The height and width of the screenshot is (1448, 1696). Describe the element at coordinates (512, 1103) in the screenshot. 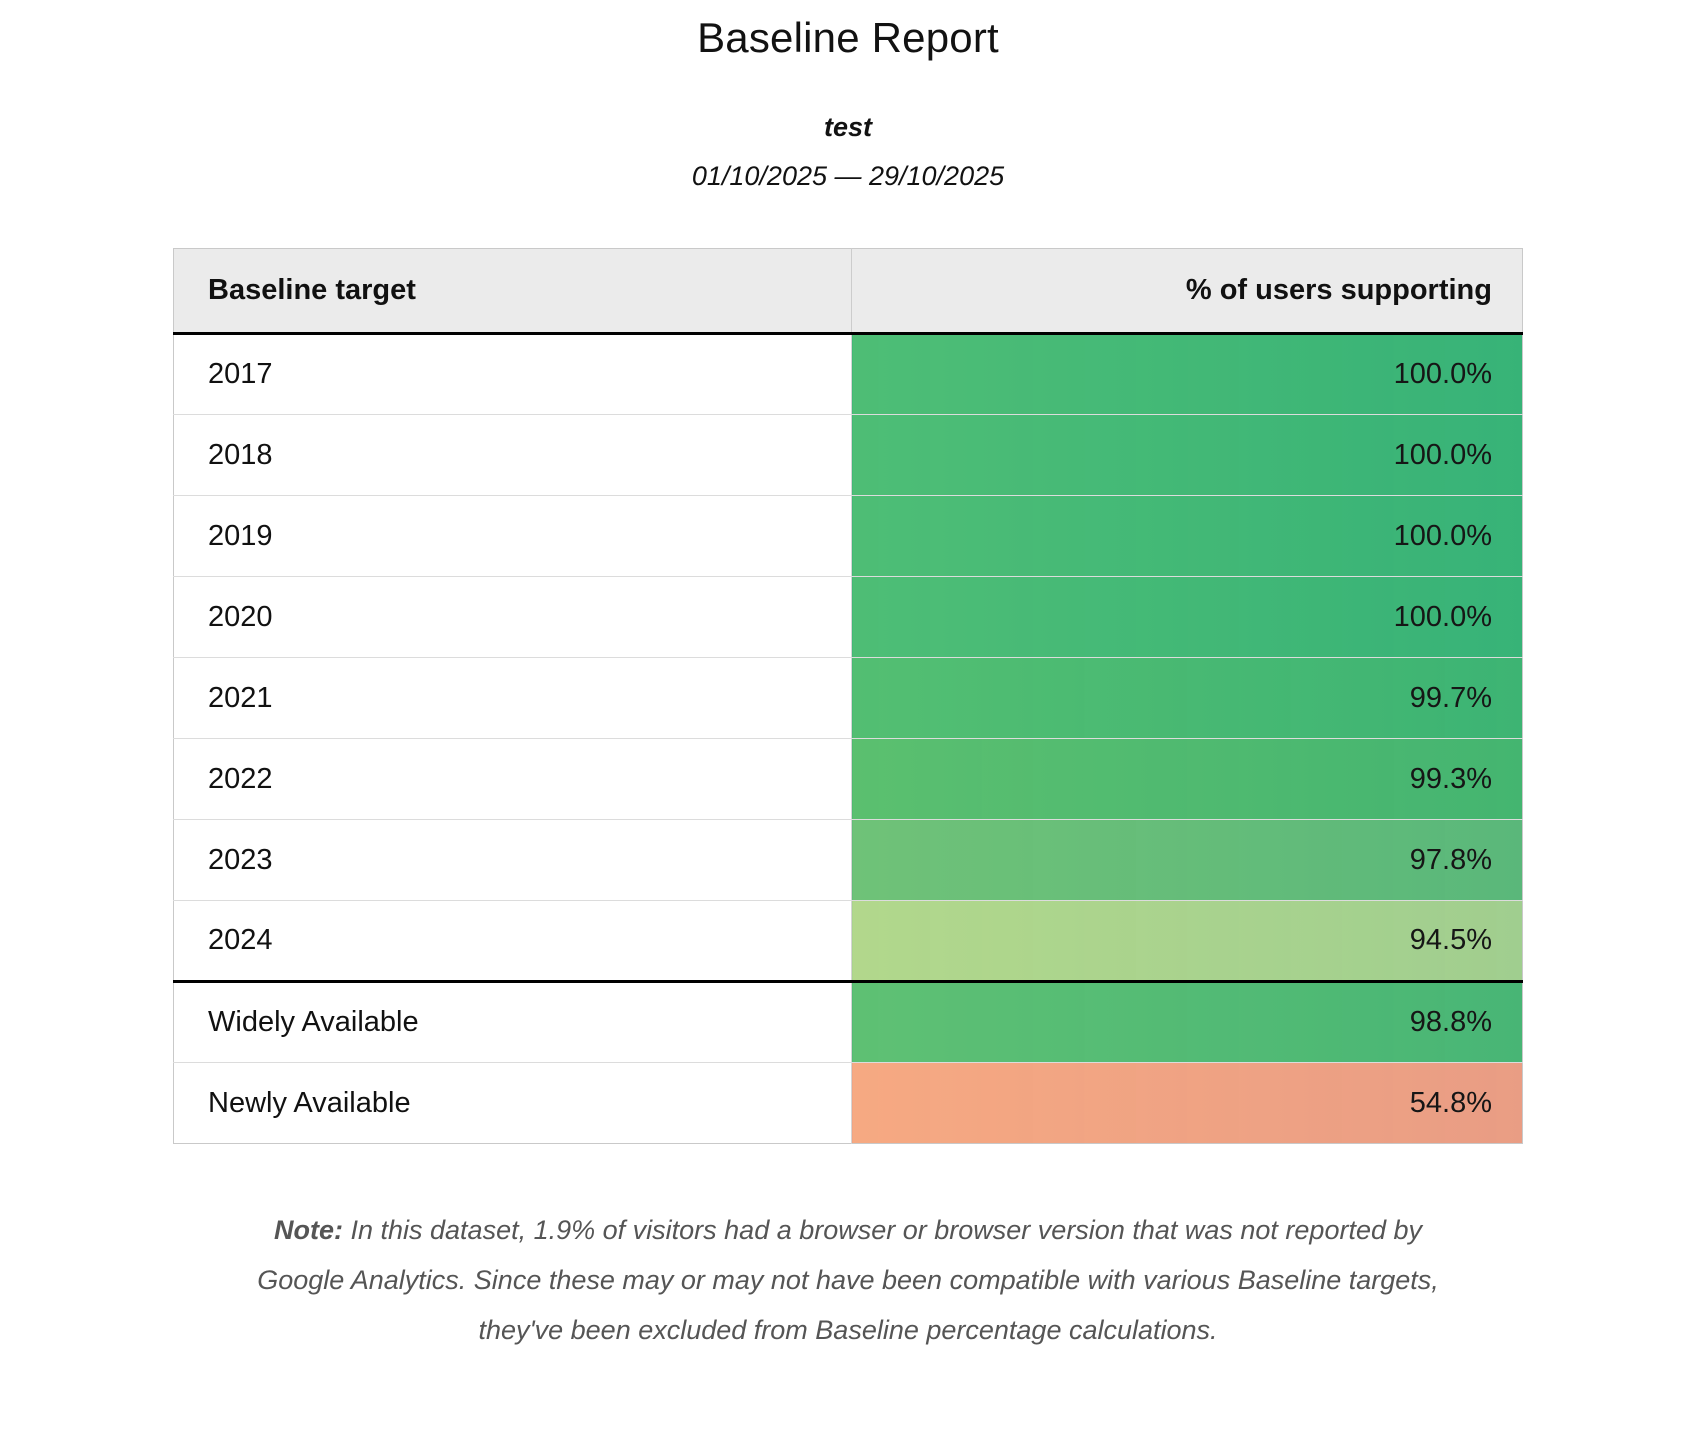

I see `target-cell: Newly Available` at that location.